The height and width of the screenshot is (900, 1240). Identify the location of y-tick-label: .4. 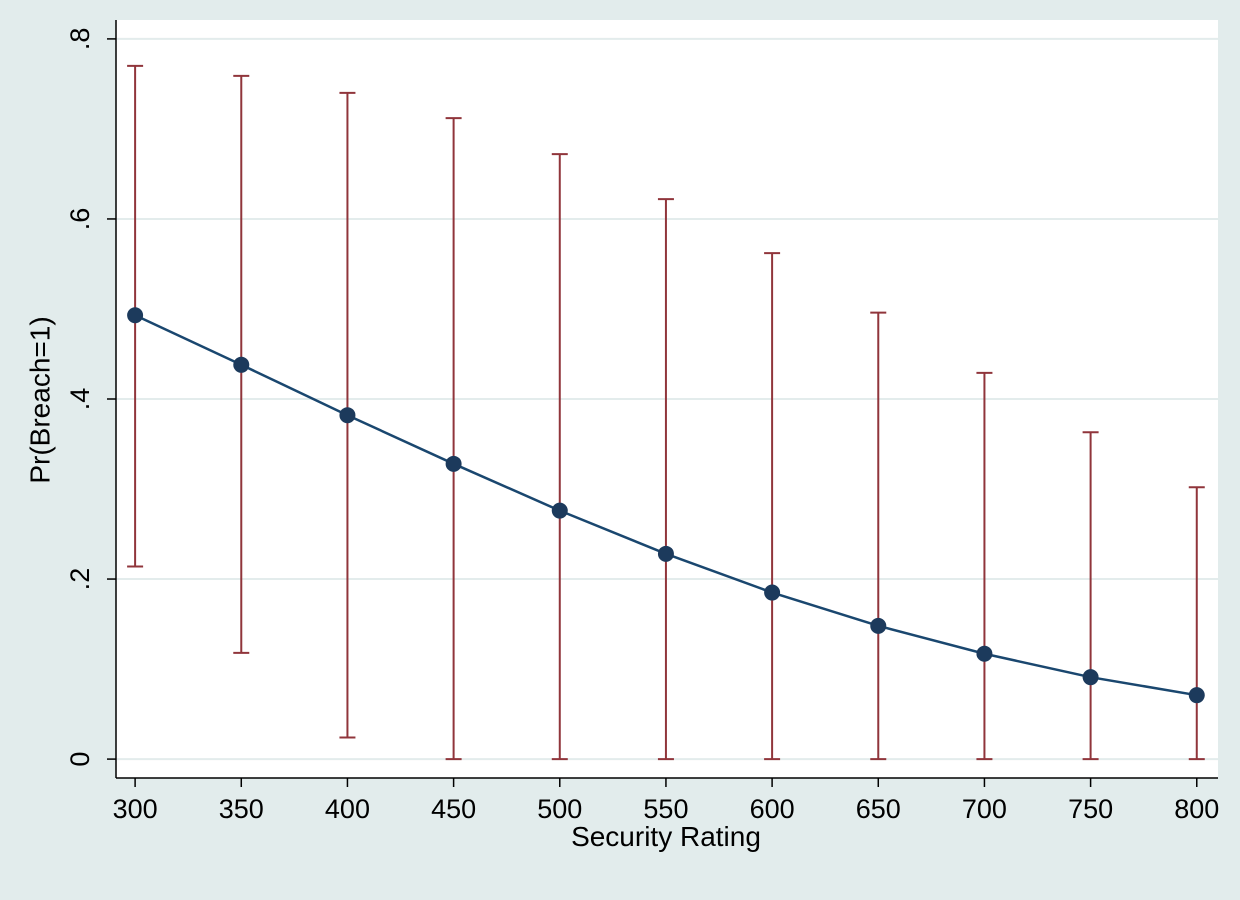
(80, 399).